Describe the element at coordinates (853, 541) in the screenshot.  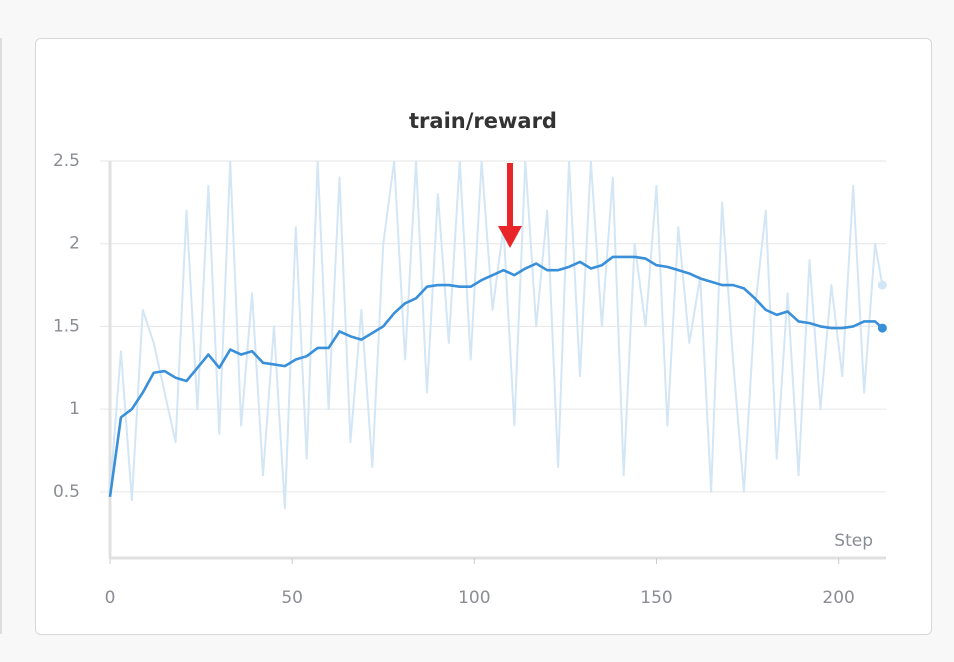
I see `x-axis-label: Step` at that location.